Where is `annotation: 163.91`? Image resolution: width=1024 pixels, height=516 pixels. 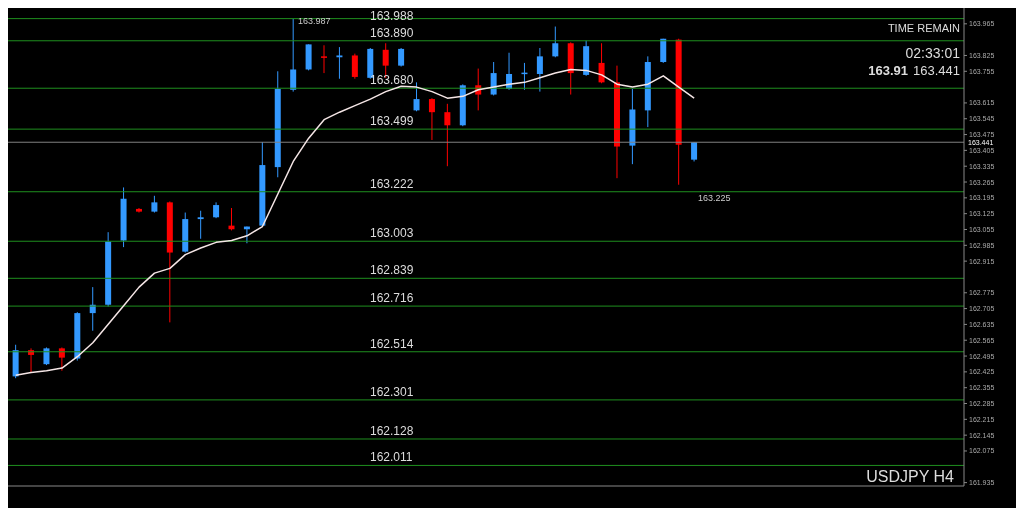 annotation: 163.91 is located at coordinates (888, 70).